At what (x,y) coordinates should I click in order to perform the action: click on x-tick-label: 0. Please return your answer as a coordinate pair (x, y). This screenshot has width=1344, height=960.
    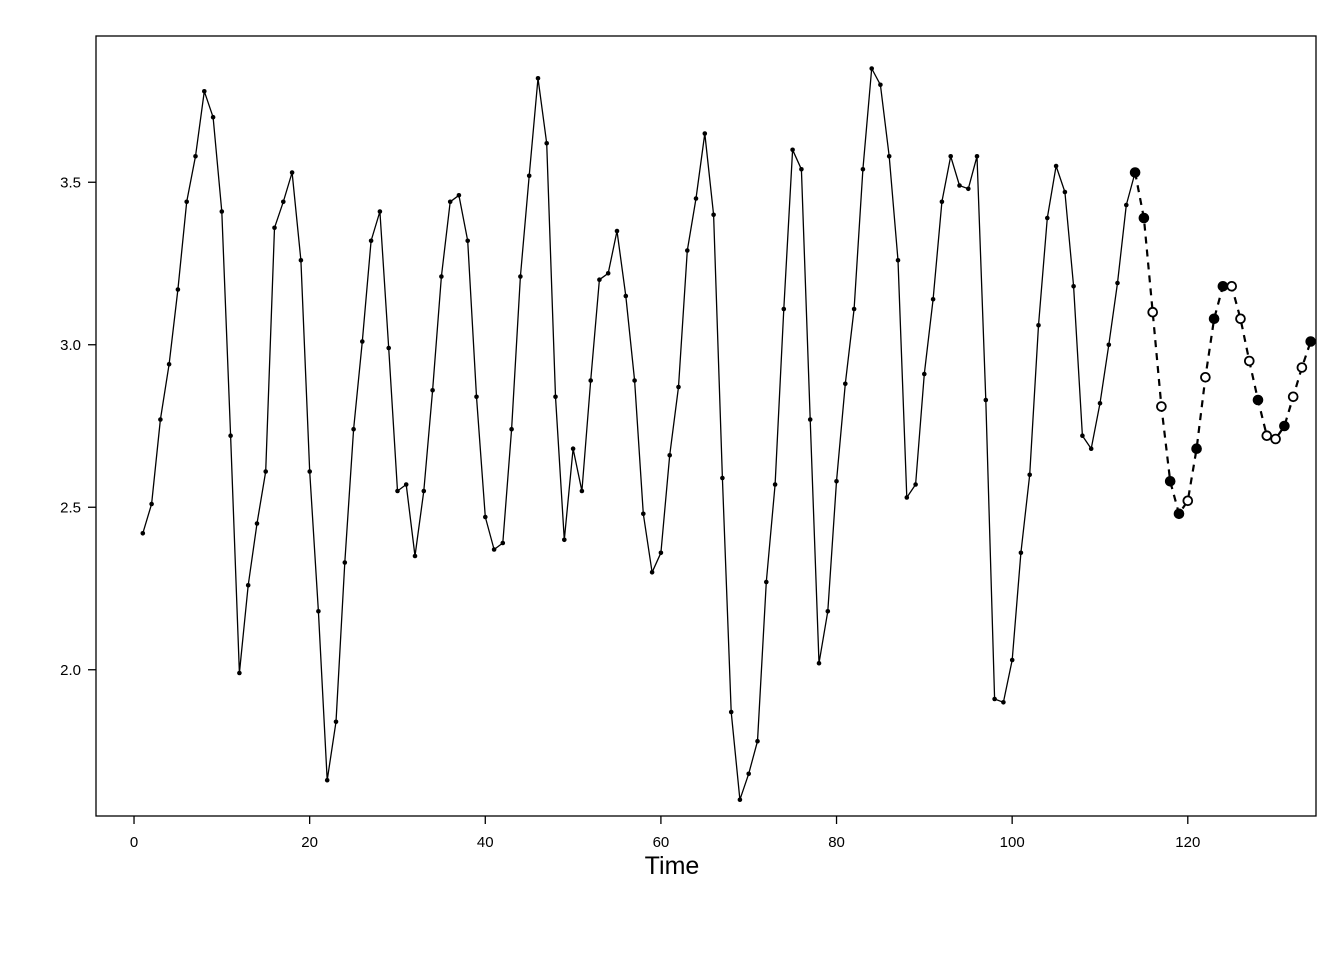
    Looking at the image, I should click on (134, 842).